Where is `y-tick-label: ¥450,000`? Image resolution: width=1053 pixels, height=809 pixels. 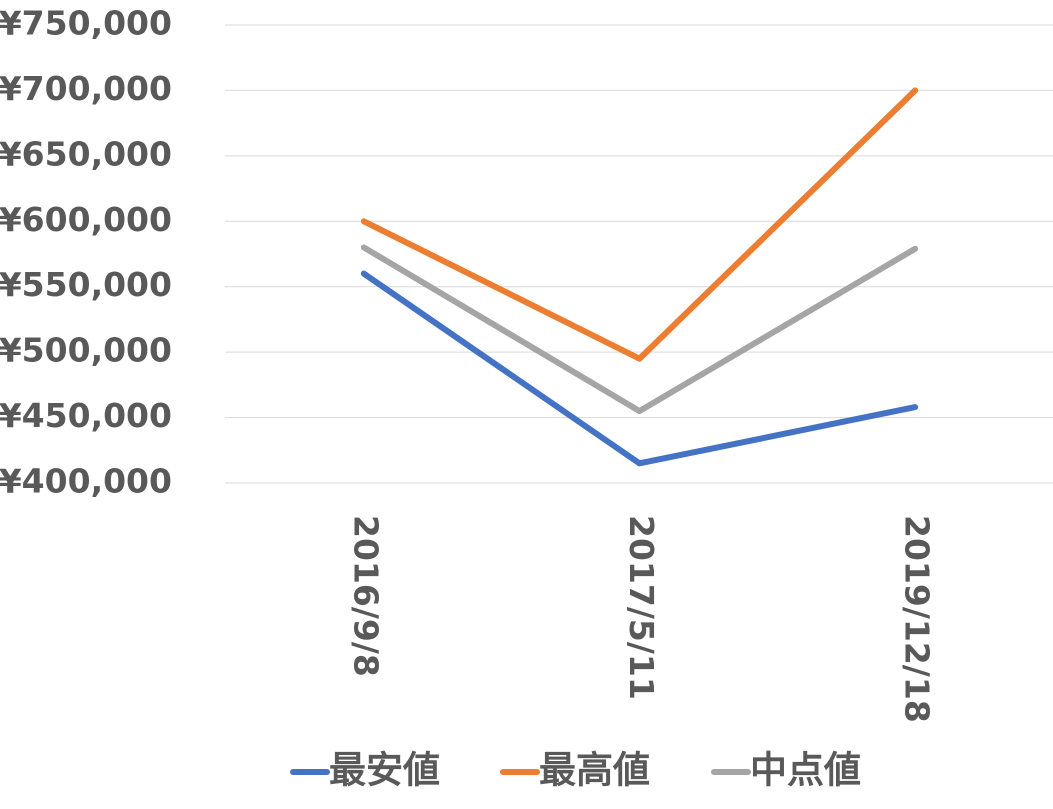
y-tick-label: ¥450,000 is located at coordinates (86, 415).